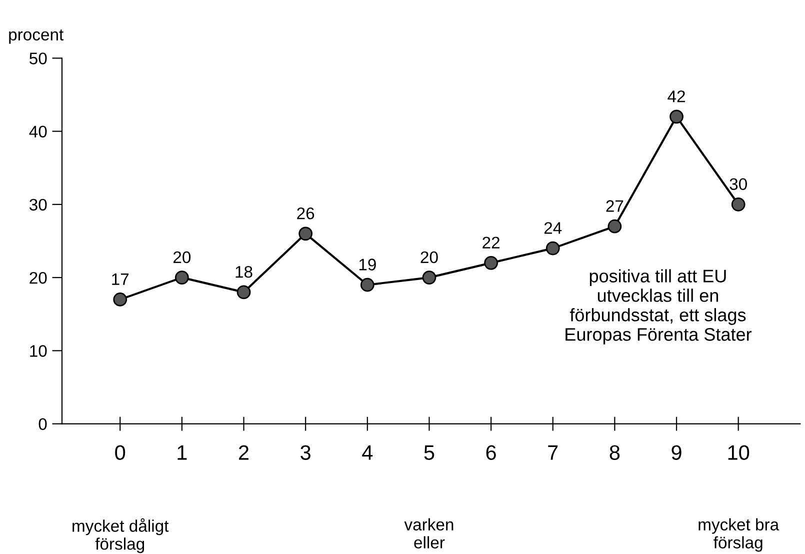 The image size is (805, 554). Describe the element at coordinates (677, 452) in the screenshot. I see `x-tick-label: 9` at that location.